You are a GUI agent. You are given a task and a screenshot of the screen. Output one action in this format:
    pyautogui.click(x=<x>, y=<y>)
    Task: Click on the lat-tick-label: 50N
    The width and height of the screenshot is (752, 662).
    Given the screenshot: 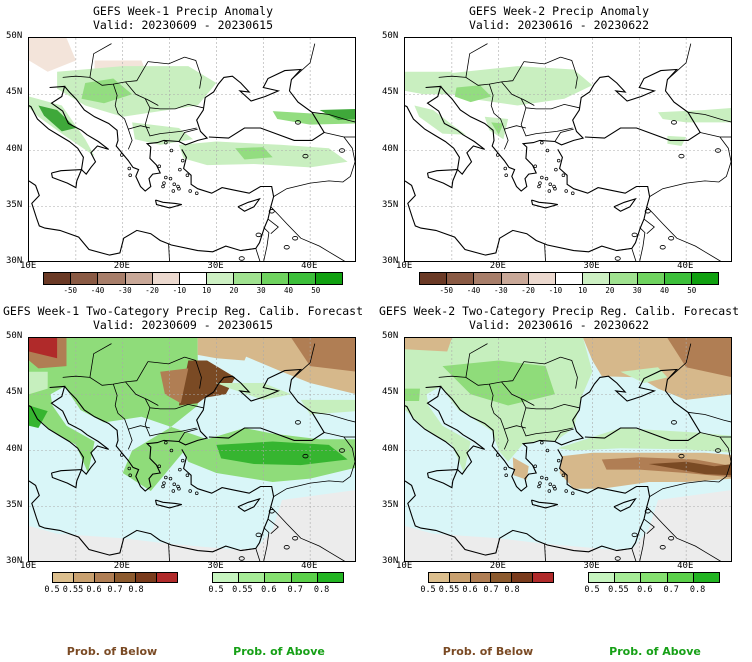 What is the action you would take?
    pyautogui.click(x=14, y=36)
    